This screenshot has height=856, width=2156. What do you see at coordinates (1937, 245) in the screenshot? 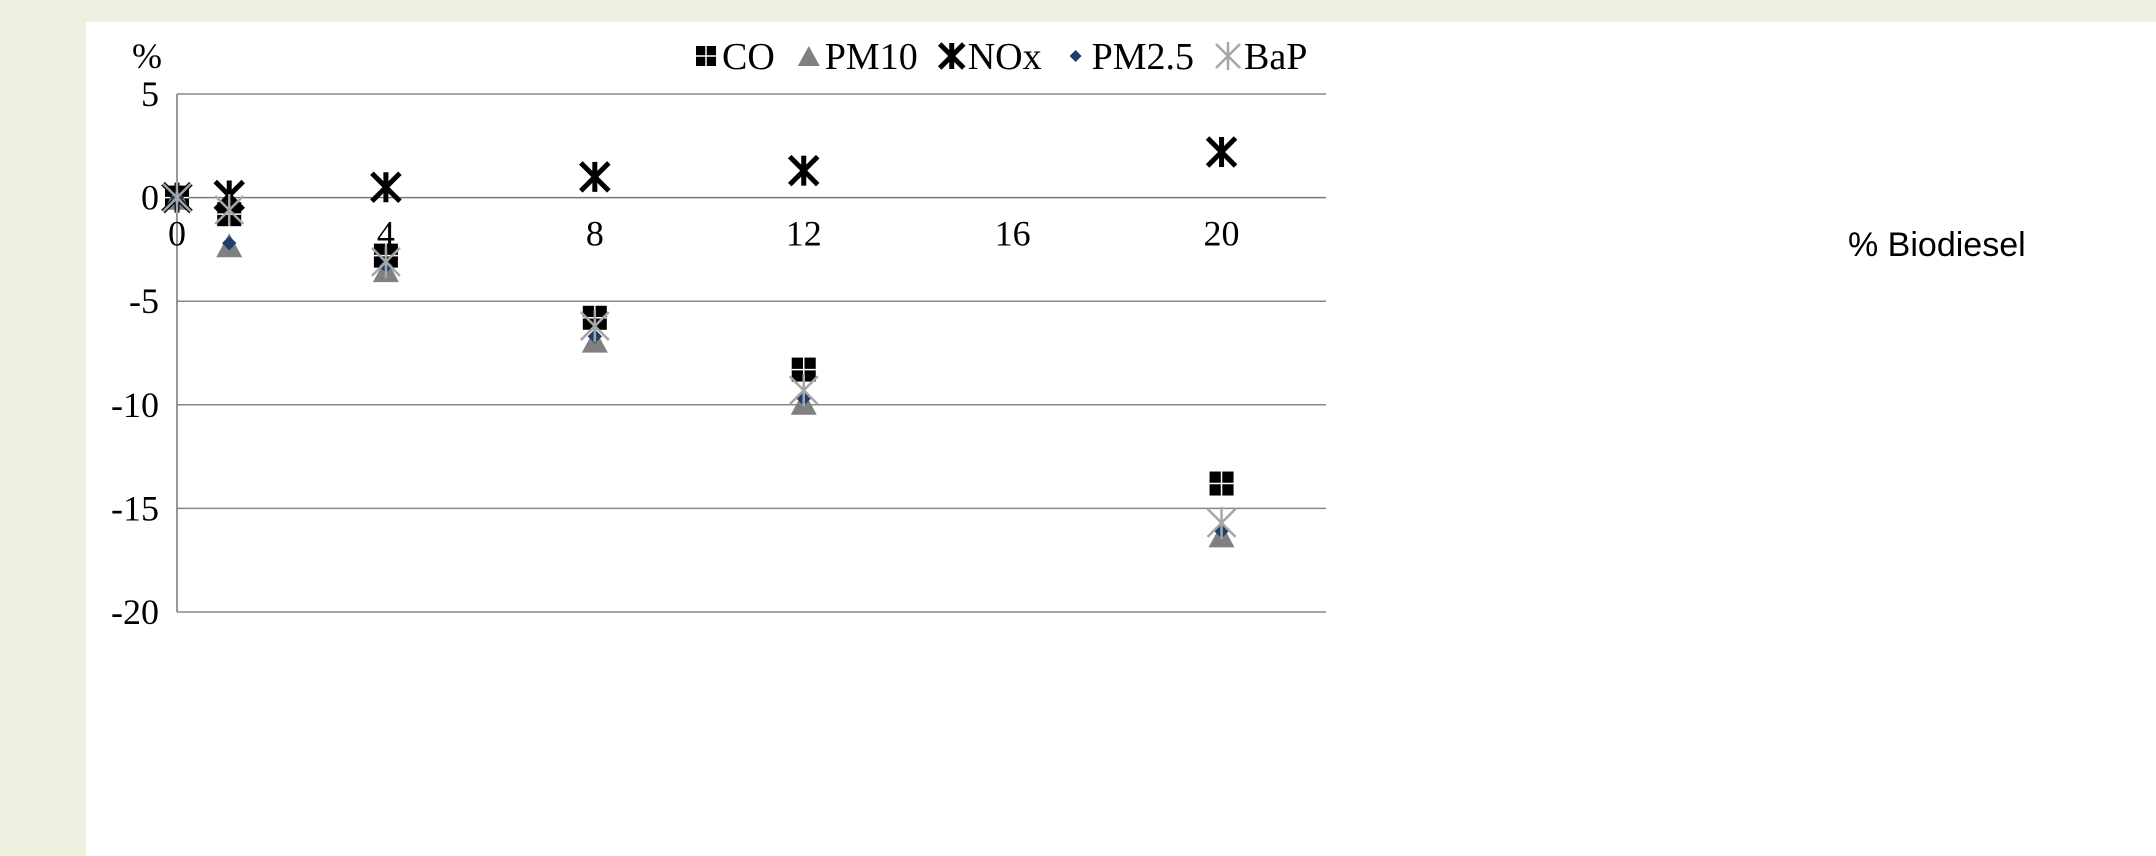
I see `x-axis-label: % Biodiesel` at bounding box center [1937, 245].